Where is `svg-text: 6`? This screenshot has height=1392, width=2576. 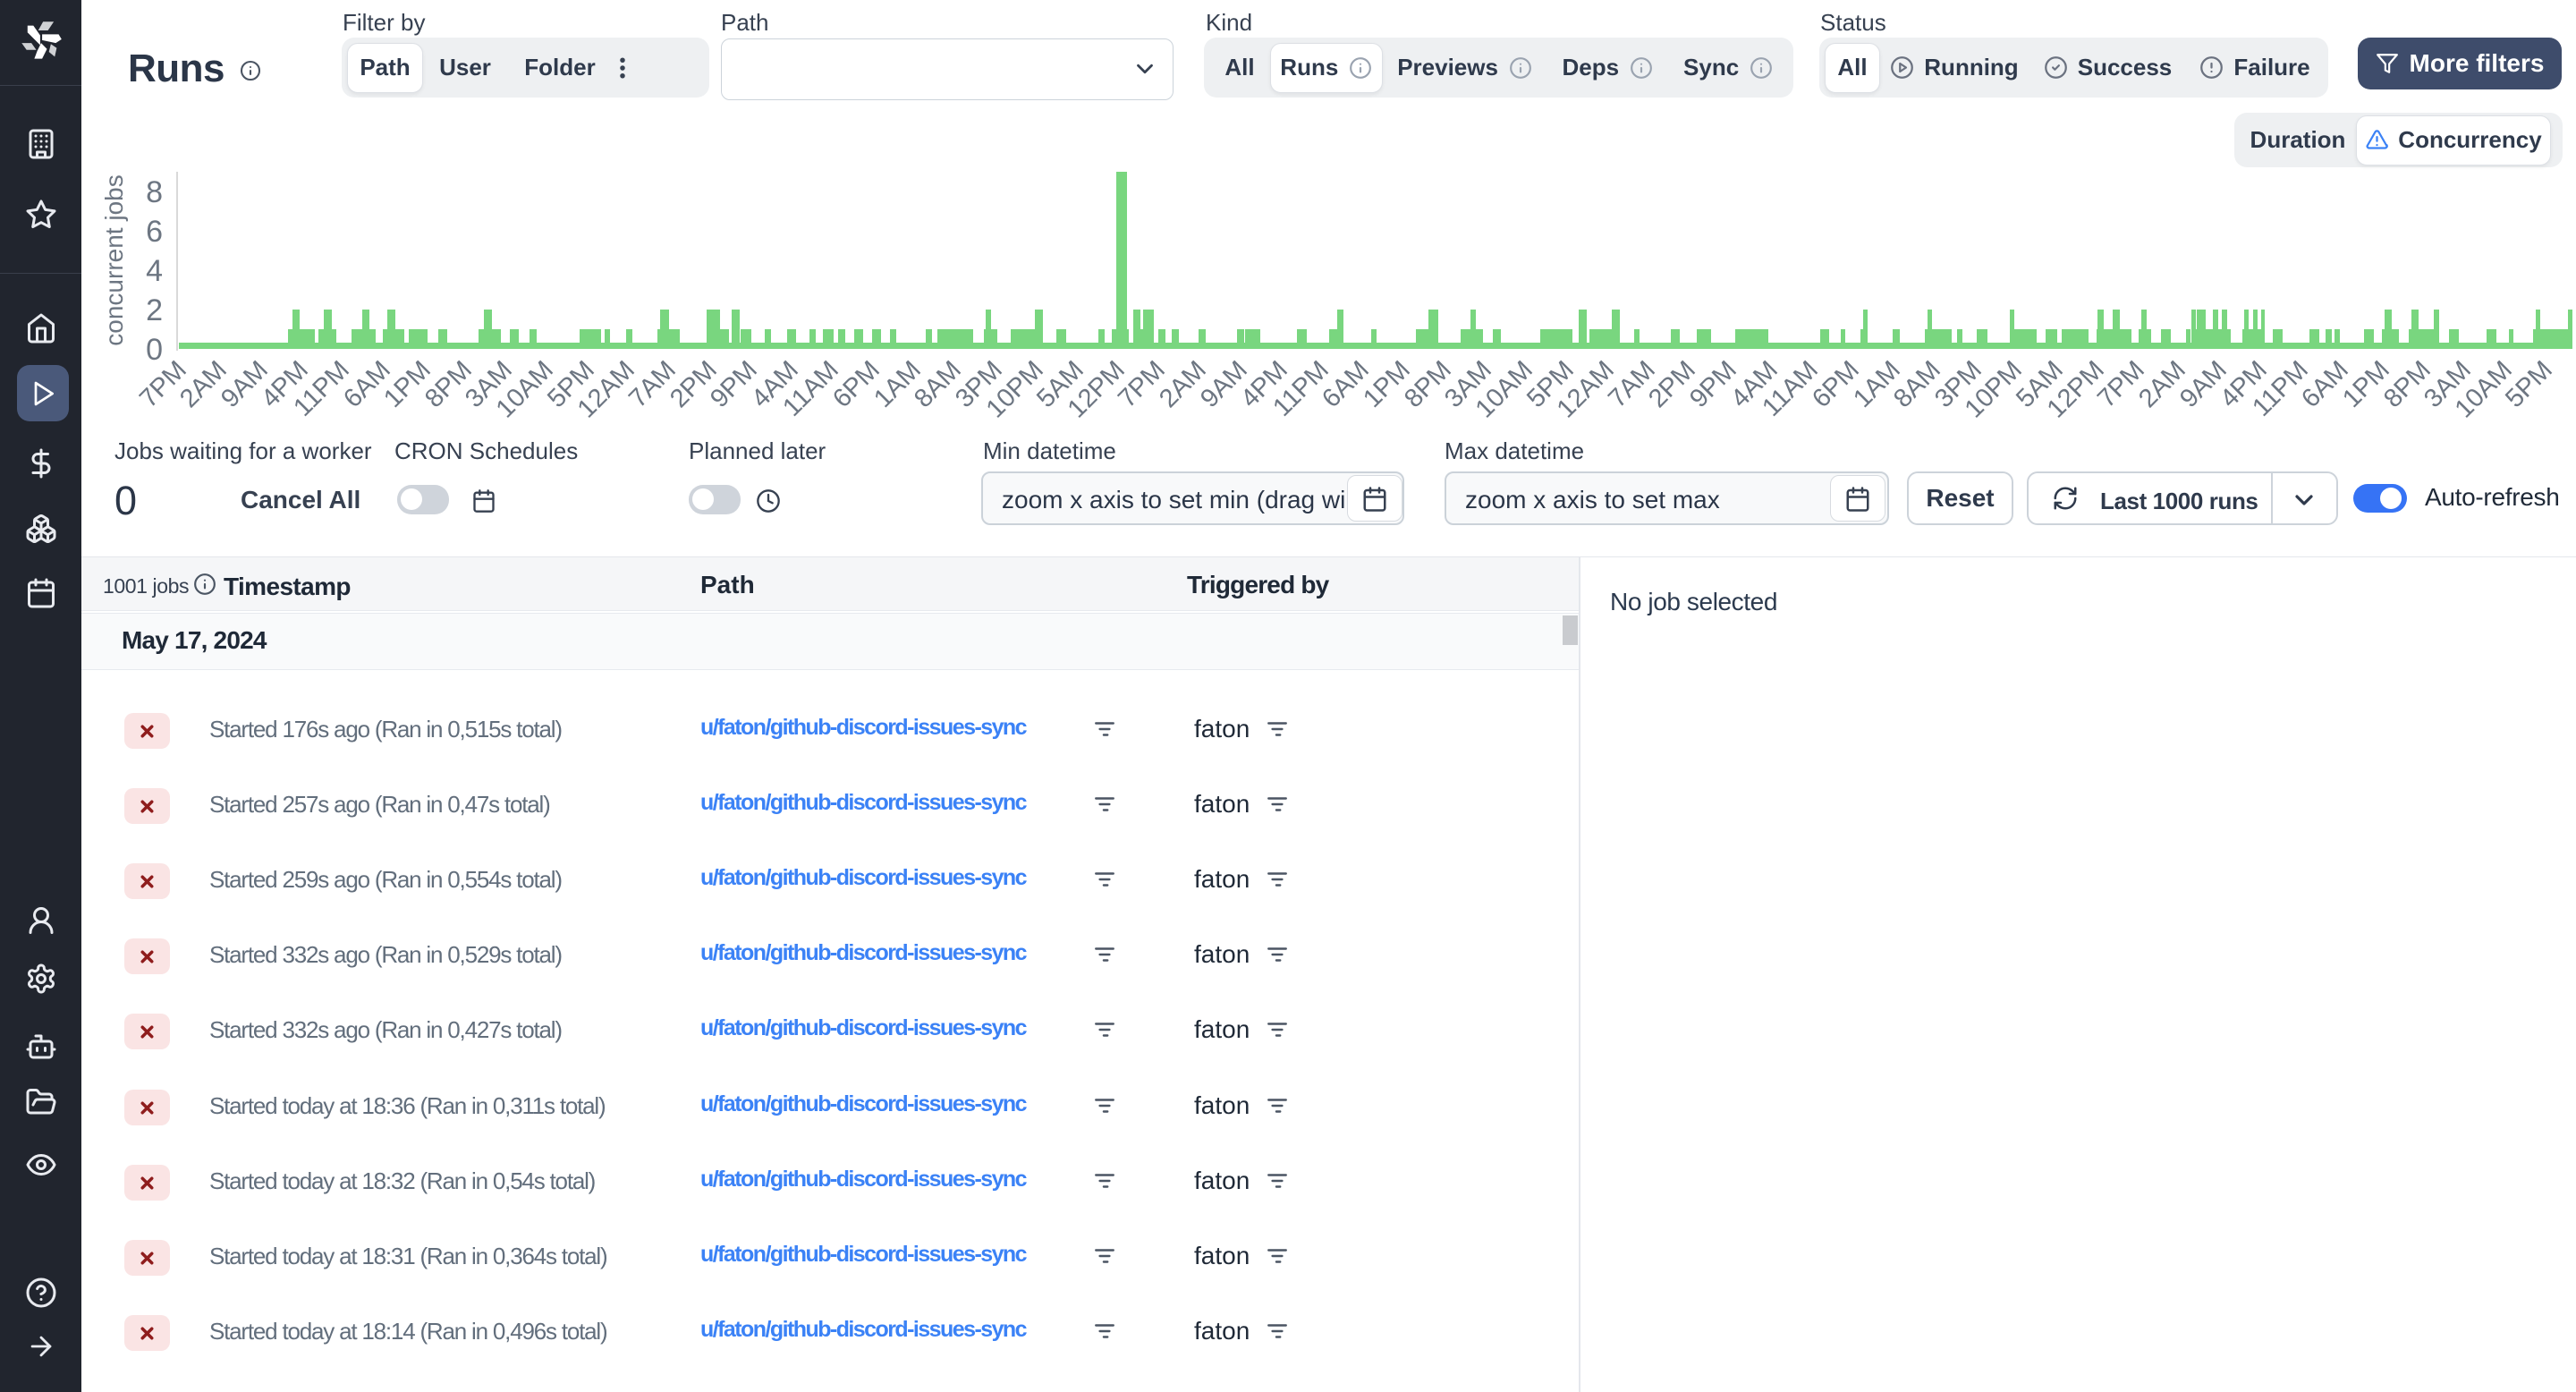
svg-text: 6 is located at coordinates (154, 232).